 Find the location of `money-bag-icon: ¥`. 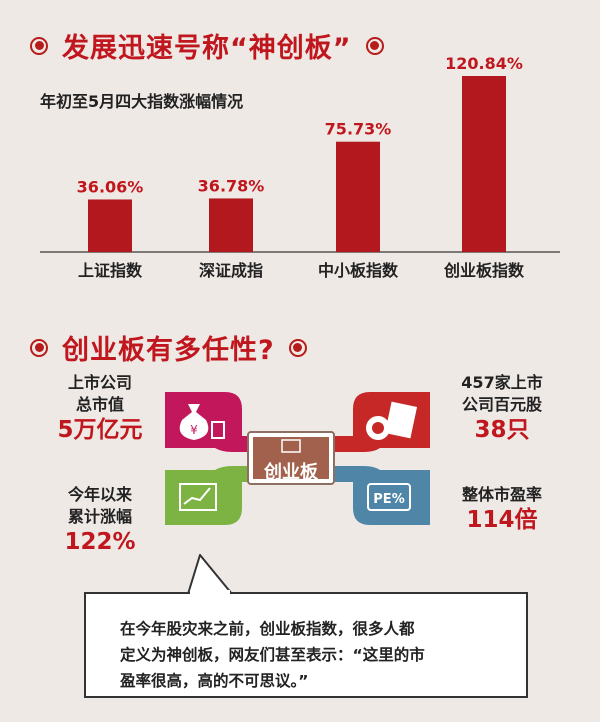

money-bag-icon: ¥ is located at coordinates (202, 422).